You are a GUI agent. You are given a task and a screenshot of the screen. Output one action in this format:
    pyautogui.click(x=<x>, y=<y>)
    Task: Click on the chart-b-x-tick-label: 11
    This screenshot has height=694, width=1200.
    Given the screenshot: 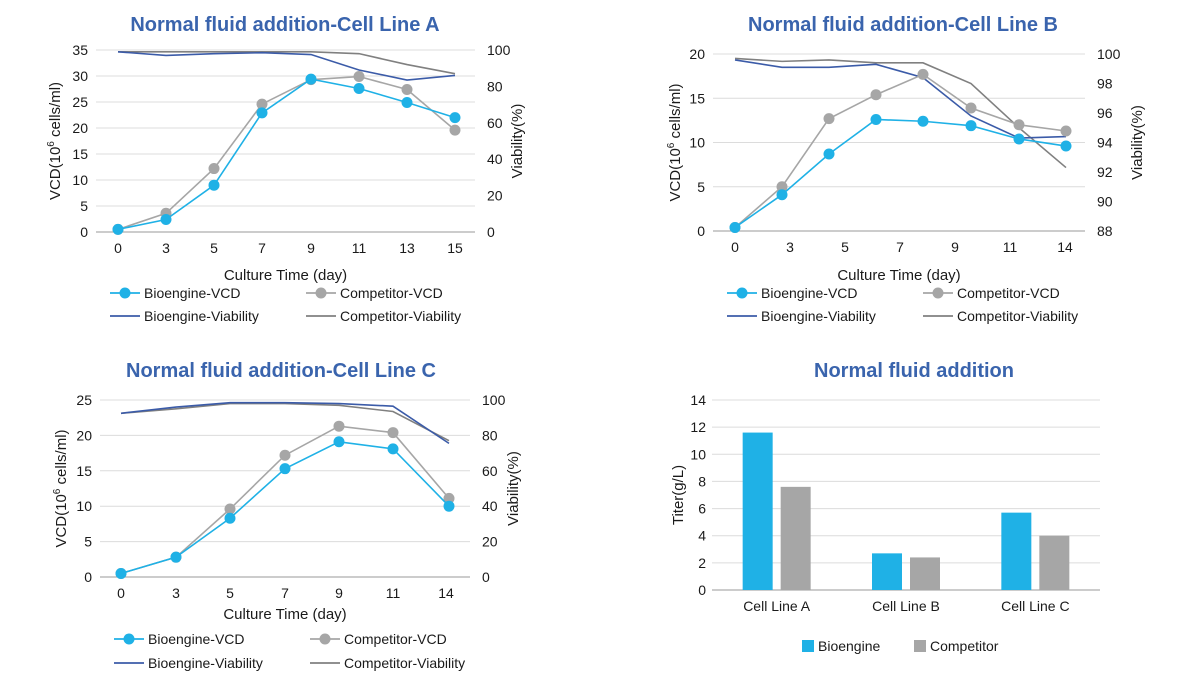 What is the action you would take?
    pyautogui.click(x=1010, y=247)
    